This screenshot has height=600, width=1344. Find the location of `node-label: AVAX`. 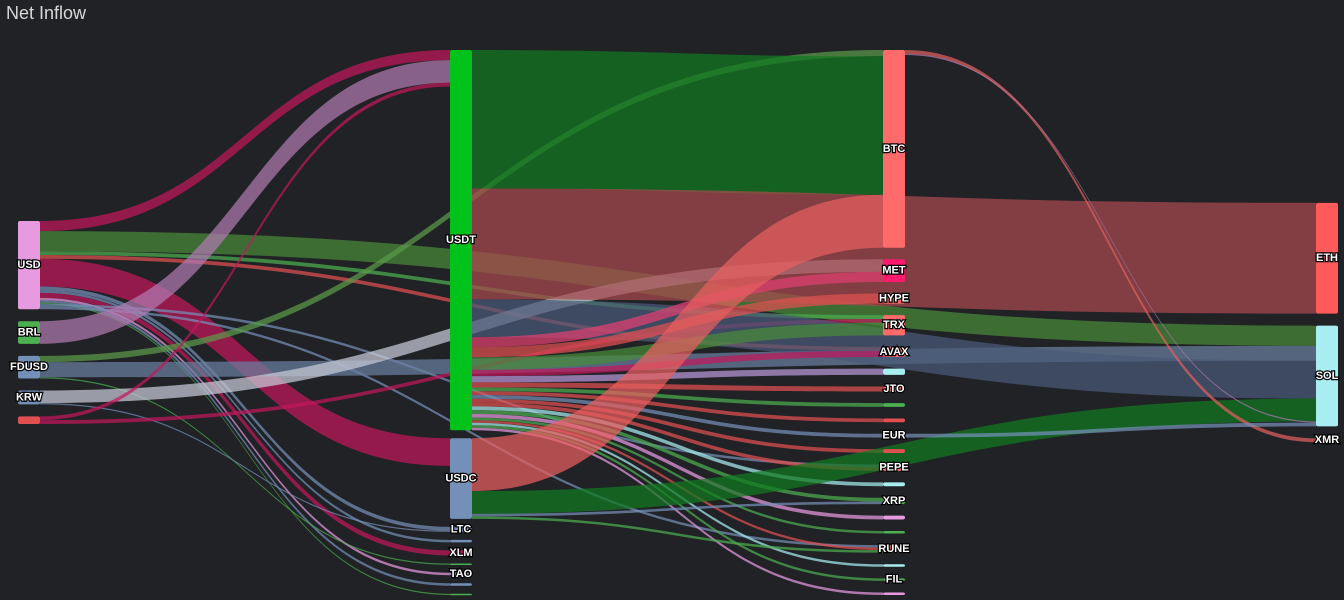

node-label: AVAX is located at coordinates (895, 352).